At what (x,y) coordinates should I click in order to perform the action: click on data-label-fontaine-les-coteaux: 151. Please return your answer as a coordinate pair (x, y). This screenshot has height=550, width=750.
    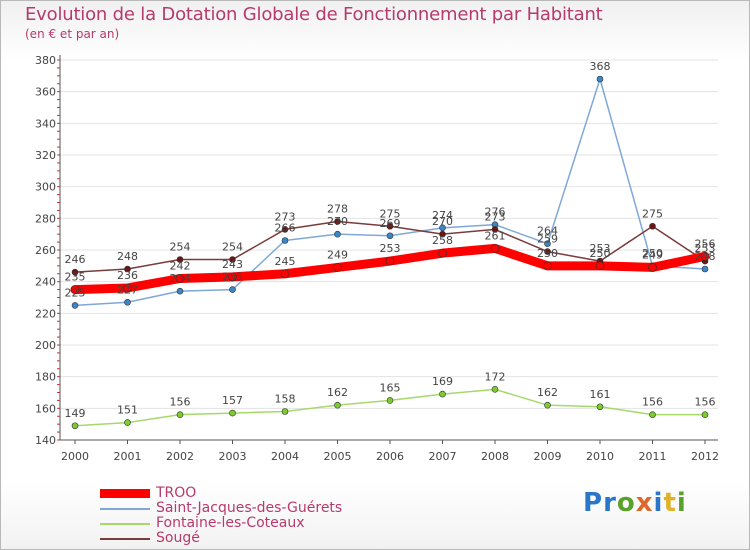
    Looking at the image, I should click on (127, 410).